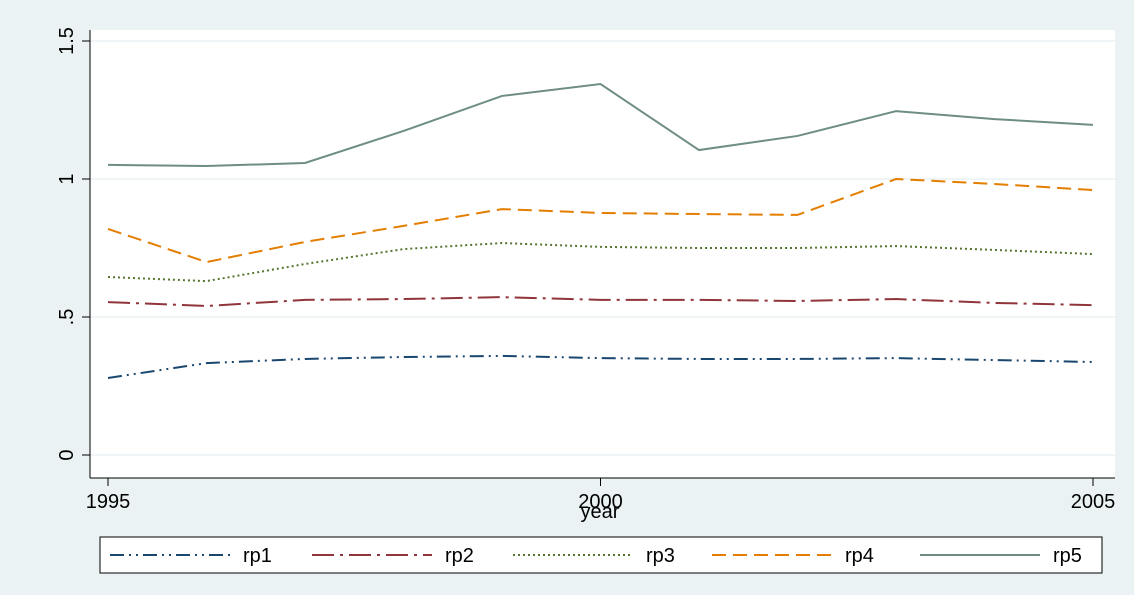 Image resolution: width=1134 pixels, height=600 pixels. I want to click on x-axis-label: year, so click(600, 512).